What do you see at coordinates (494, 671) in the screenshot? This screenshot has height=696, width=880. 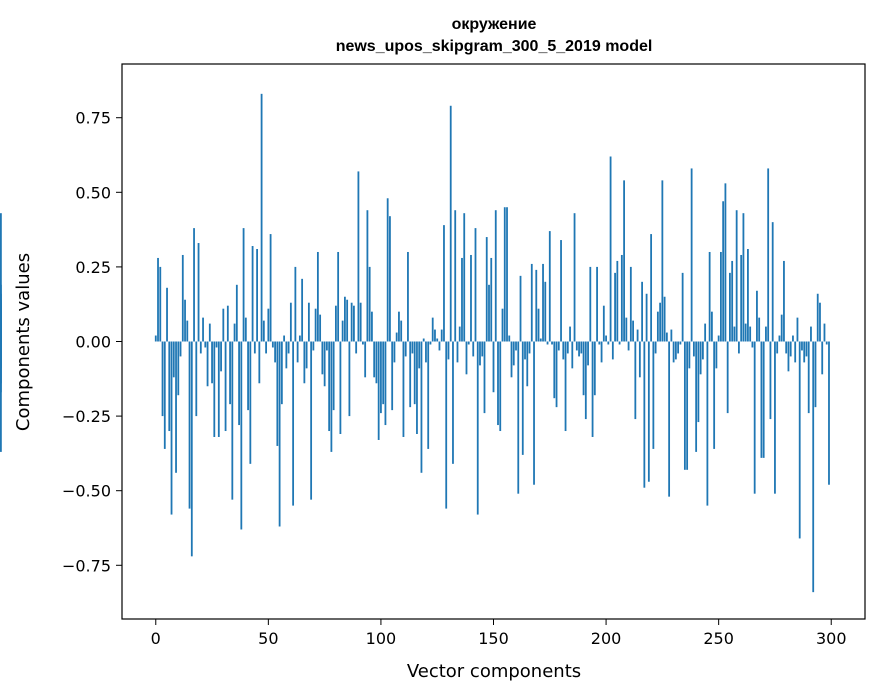 I see `x-axis-label: Vector components` at bounding box center [494, 671].